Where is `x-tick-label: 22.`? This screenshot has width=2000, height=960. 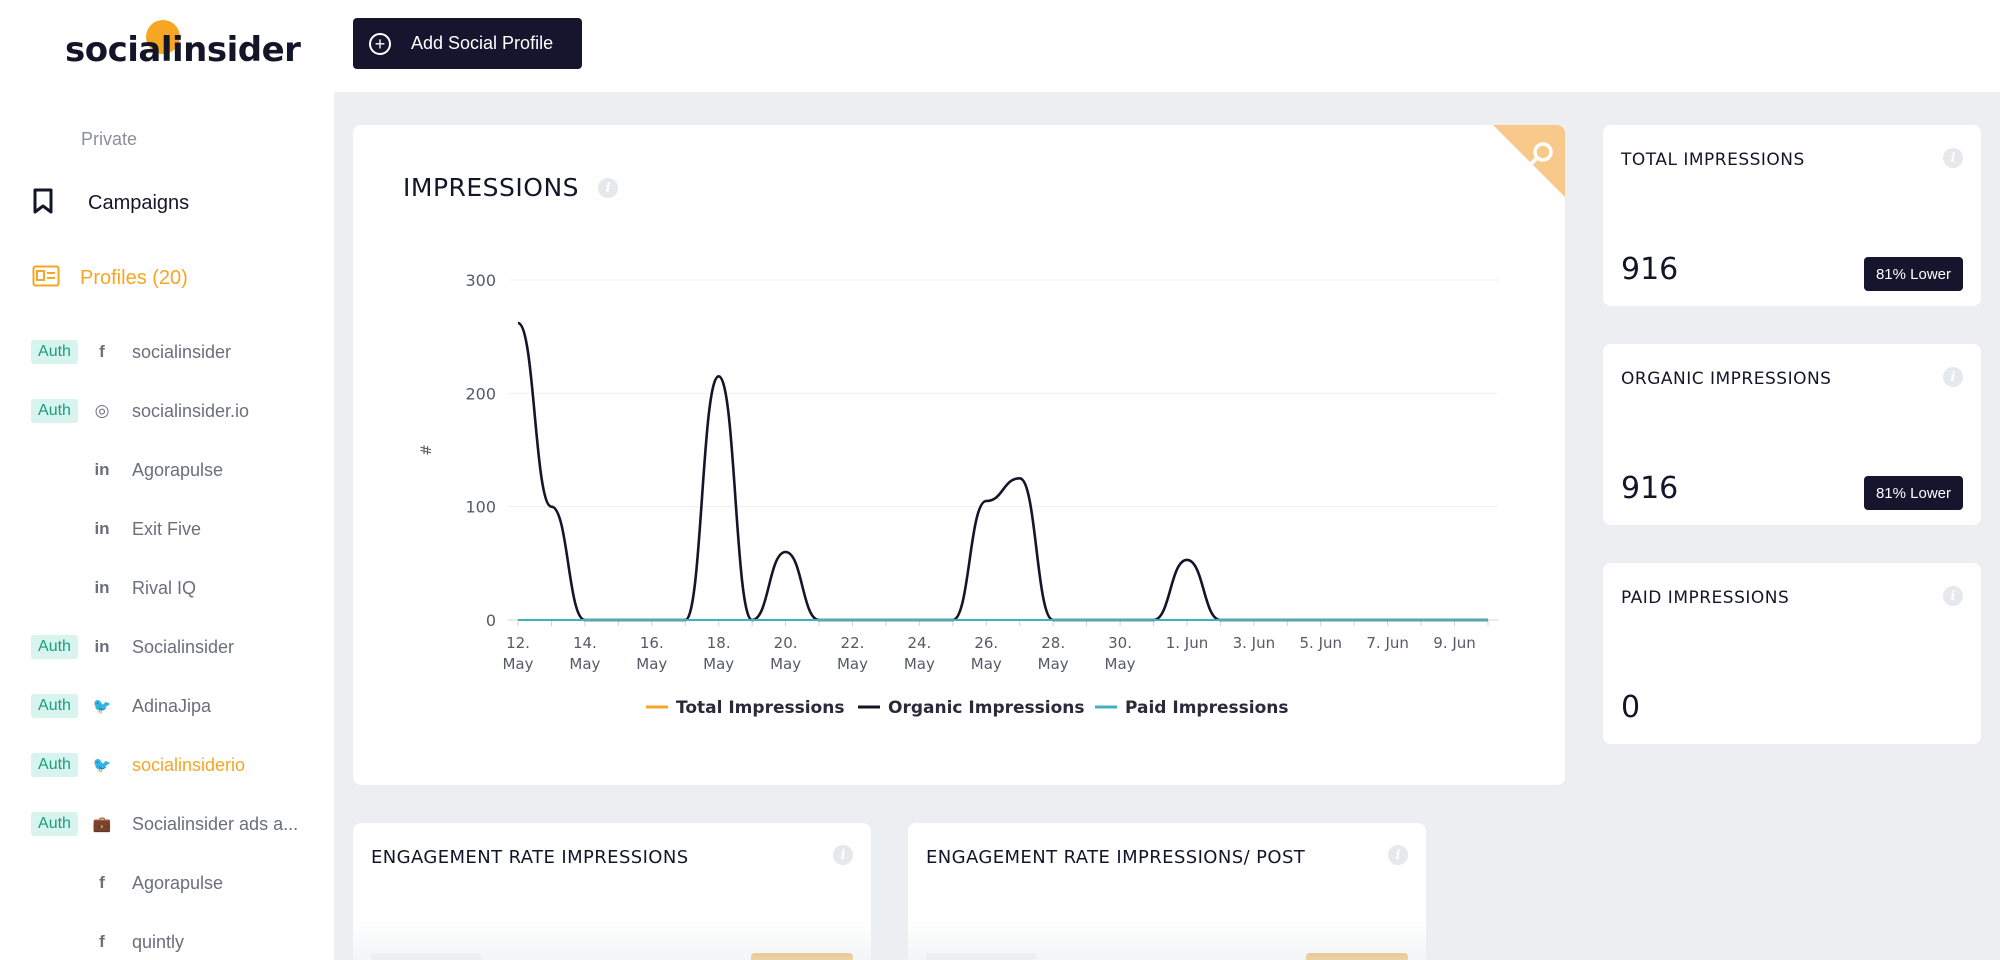 x-tick-label: 22. is located at coordinates (853, 643).